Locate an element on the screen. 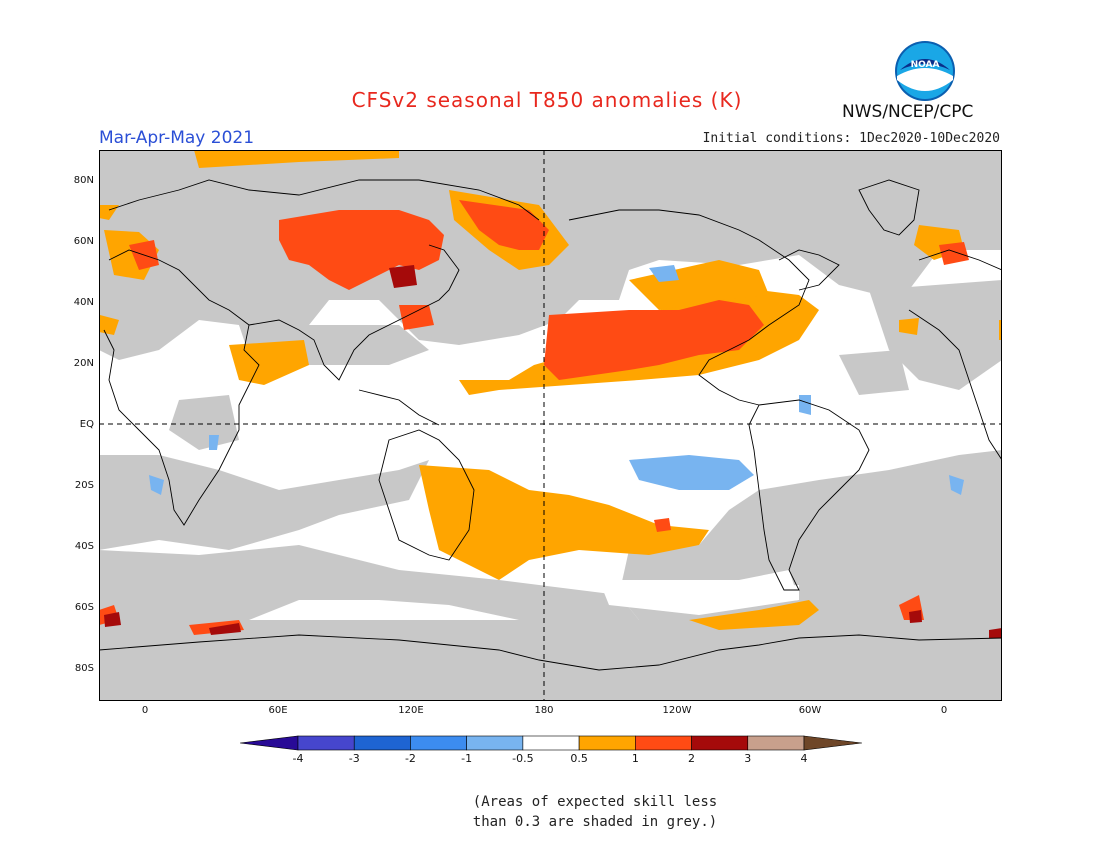  map-title: CFSv2 seasonal T850 anomalies (K) is located at coordinates (547, 100).